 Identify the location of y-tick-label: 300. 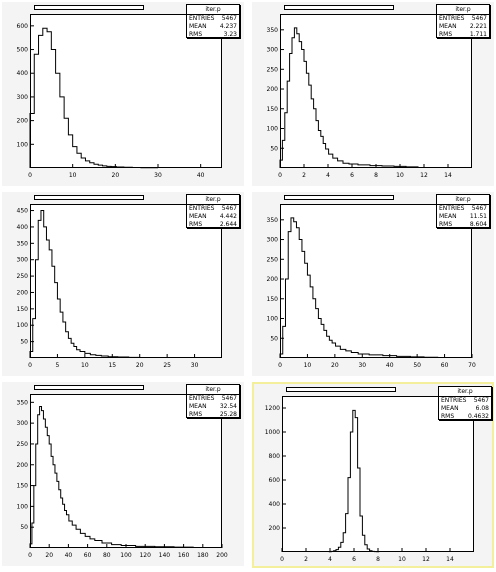
(273, 50).